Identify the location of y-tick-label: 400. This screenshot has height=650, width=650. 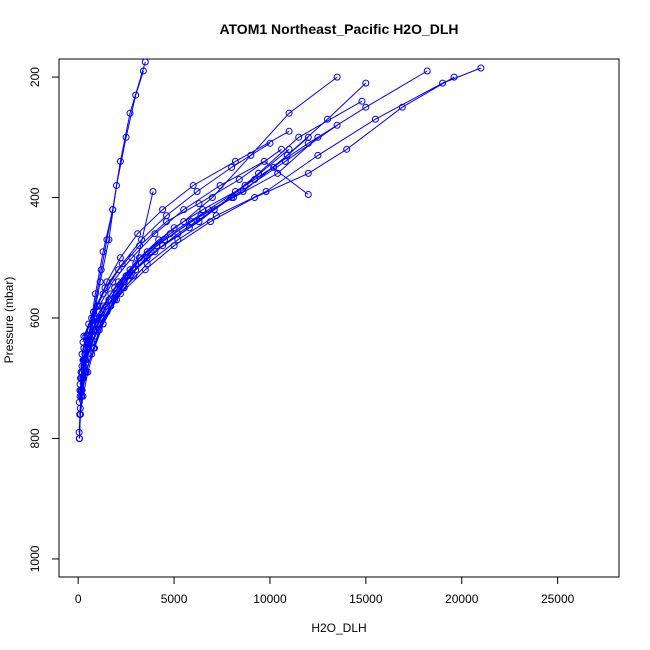
(35, 197).